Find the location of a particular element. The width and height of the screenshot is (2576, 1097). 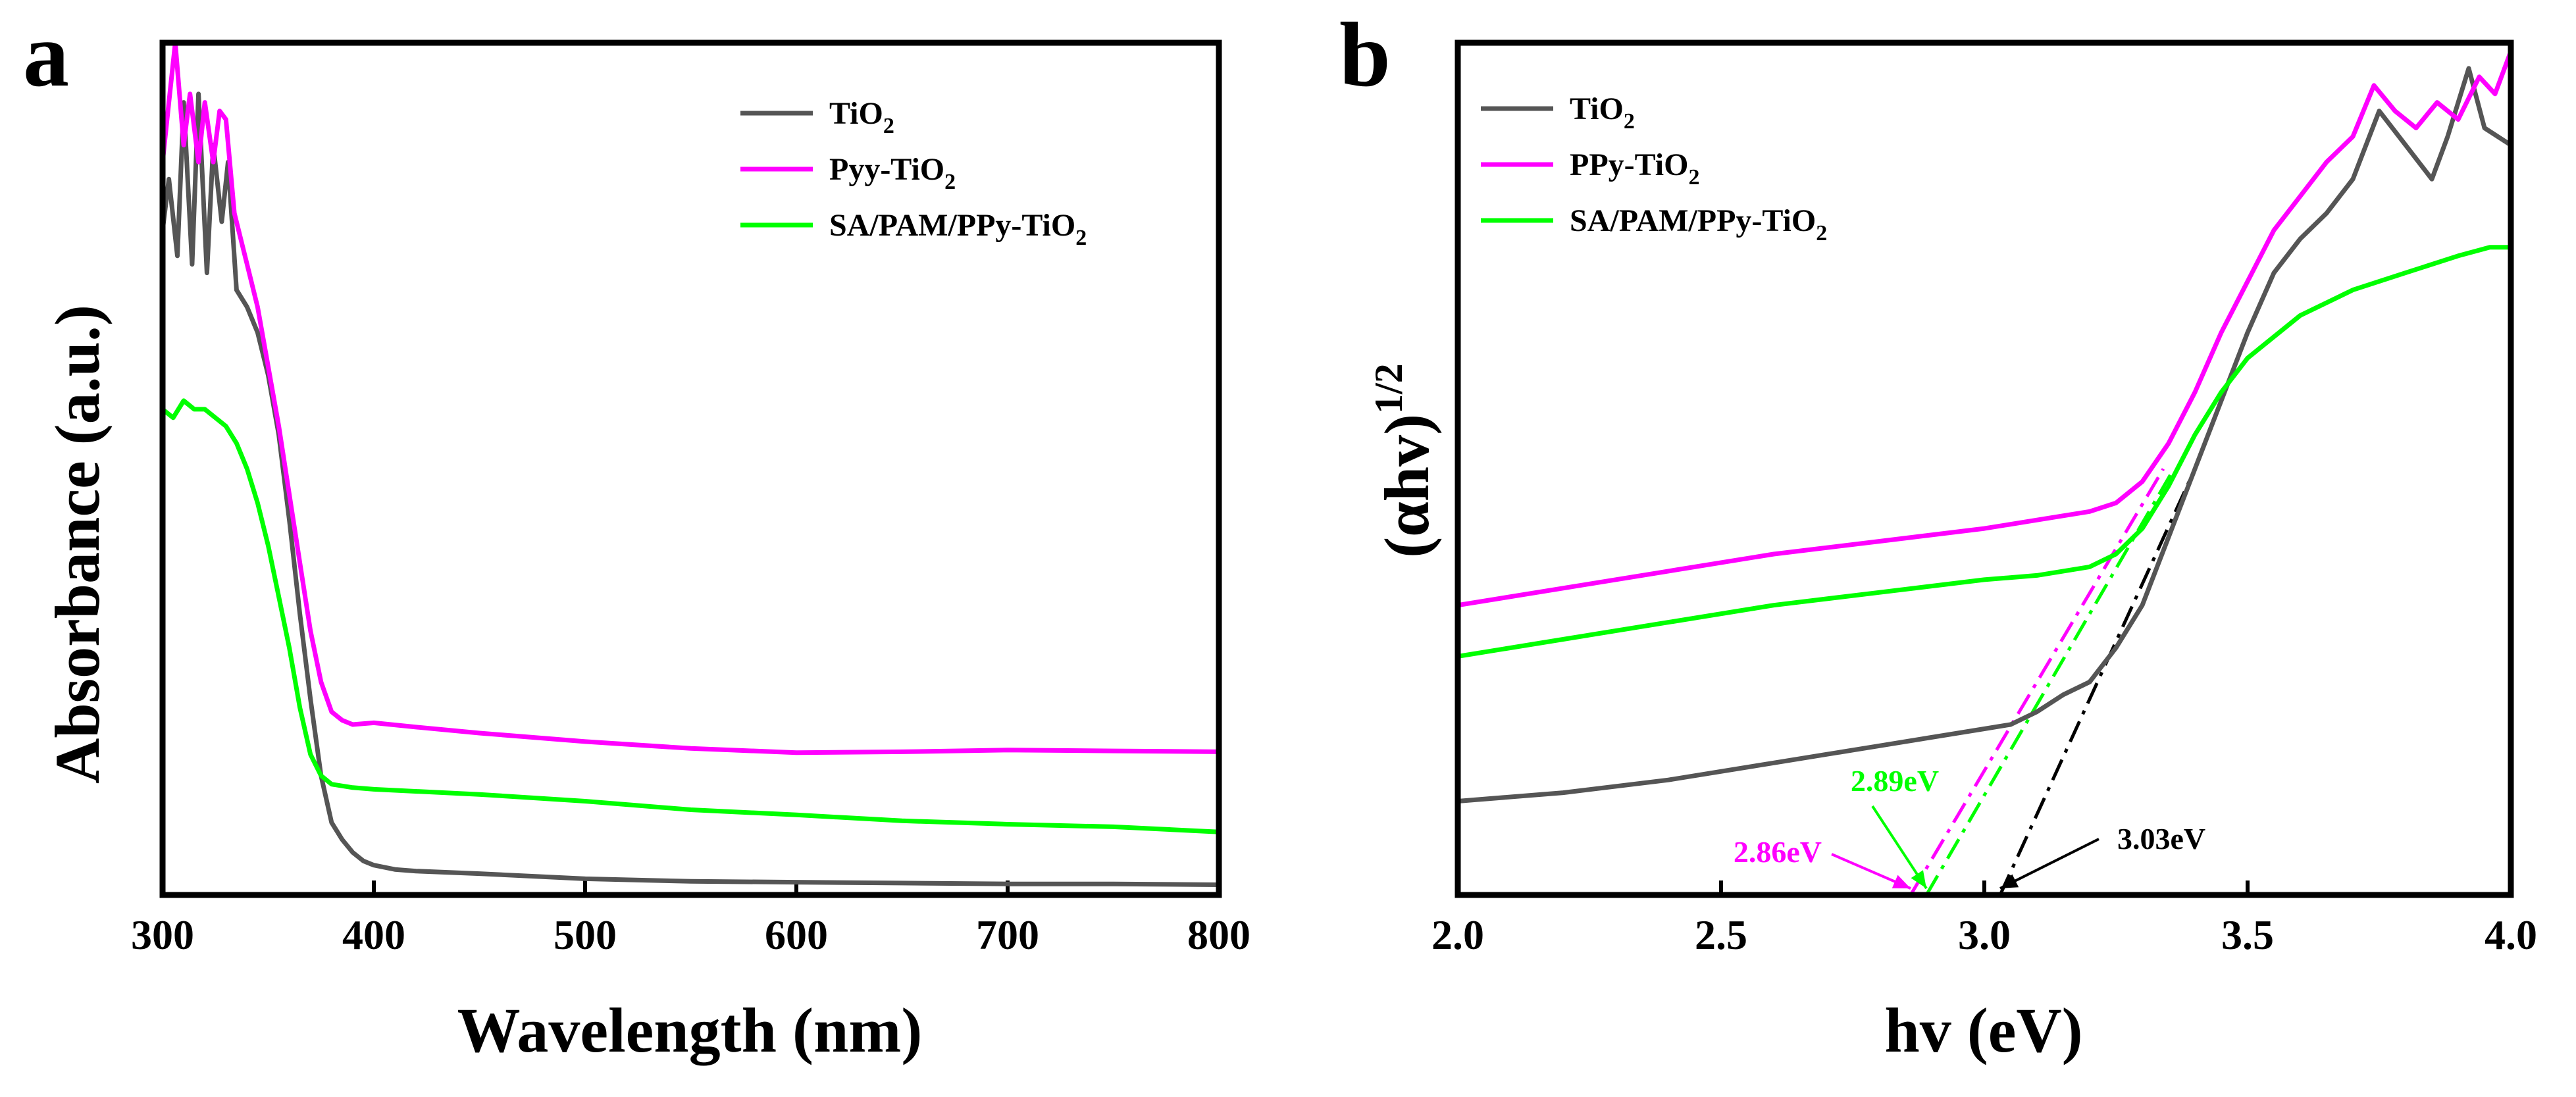

x-tick-label: 4.0 is located at coordinates (2511, 934).